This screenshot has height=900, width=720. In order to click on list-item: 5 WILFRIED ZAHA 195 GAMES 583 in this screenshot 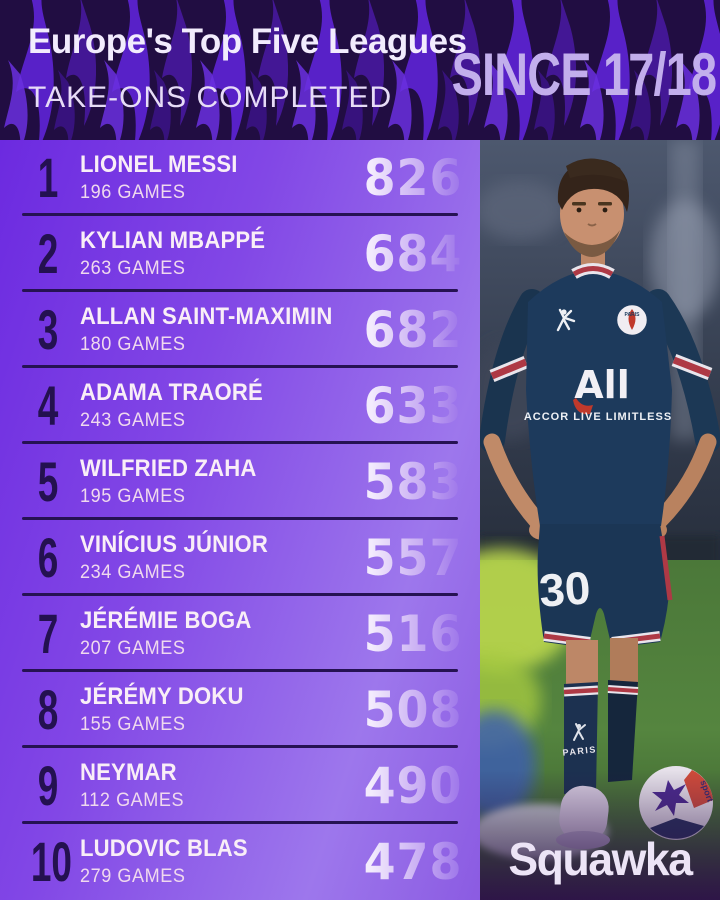, I will do `click(242, 482)`.